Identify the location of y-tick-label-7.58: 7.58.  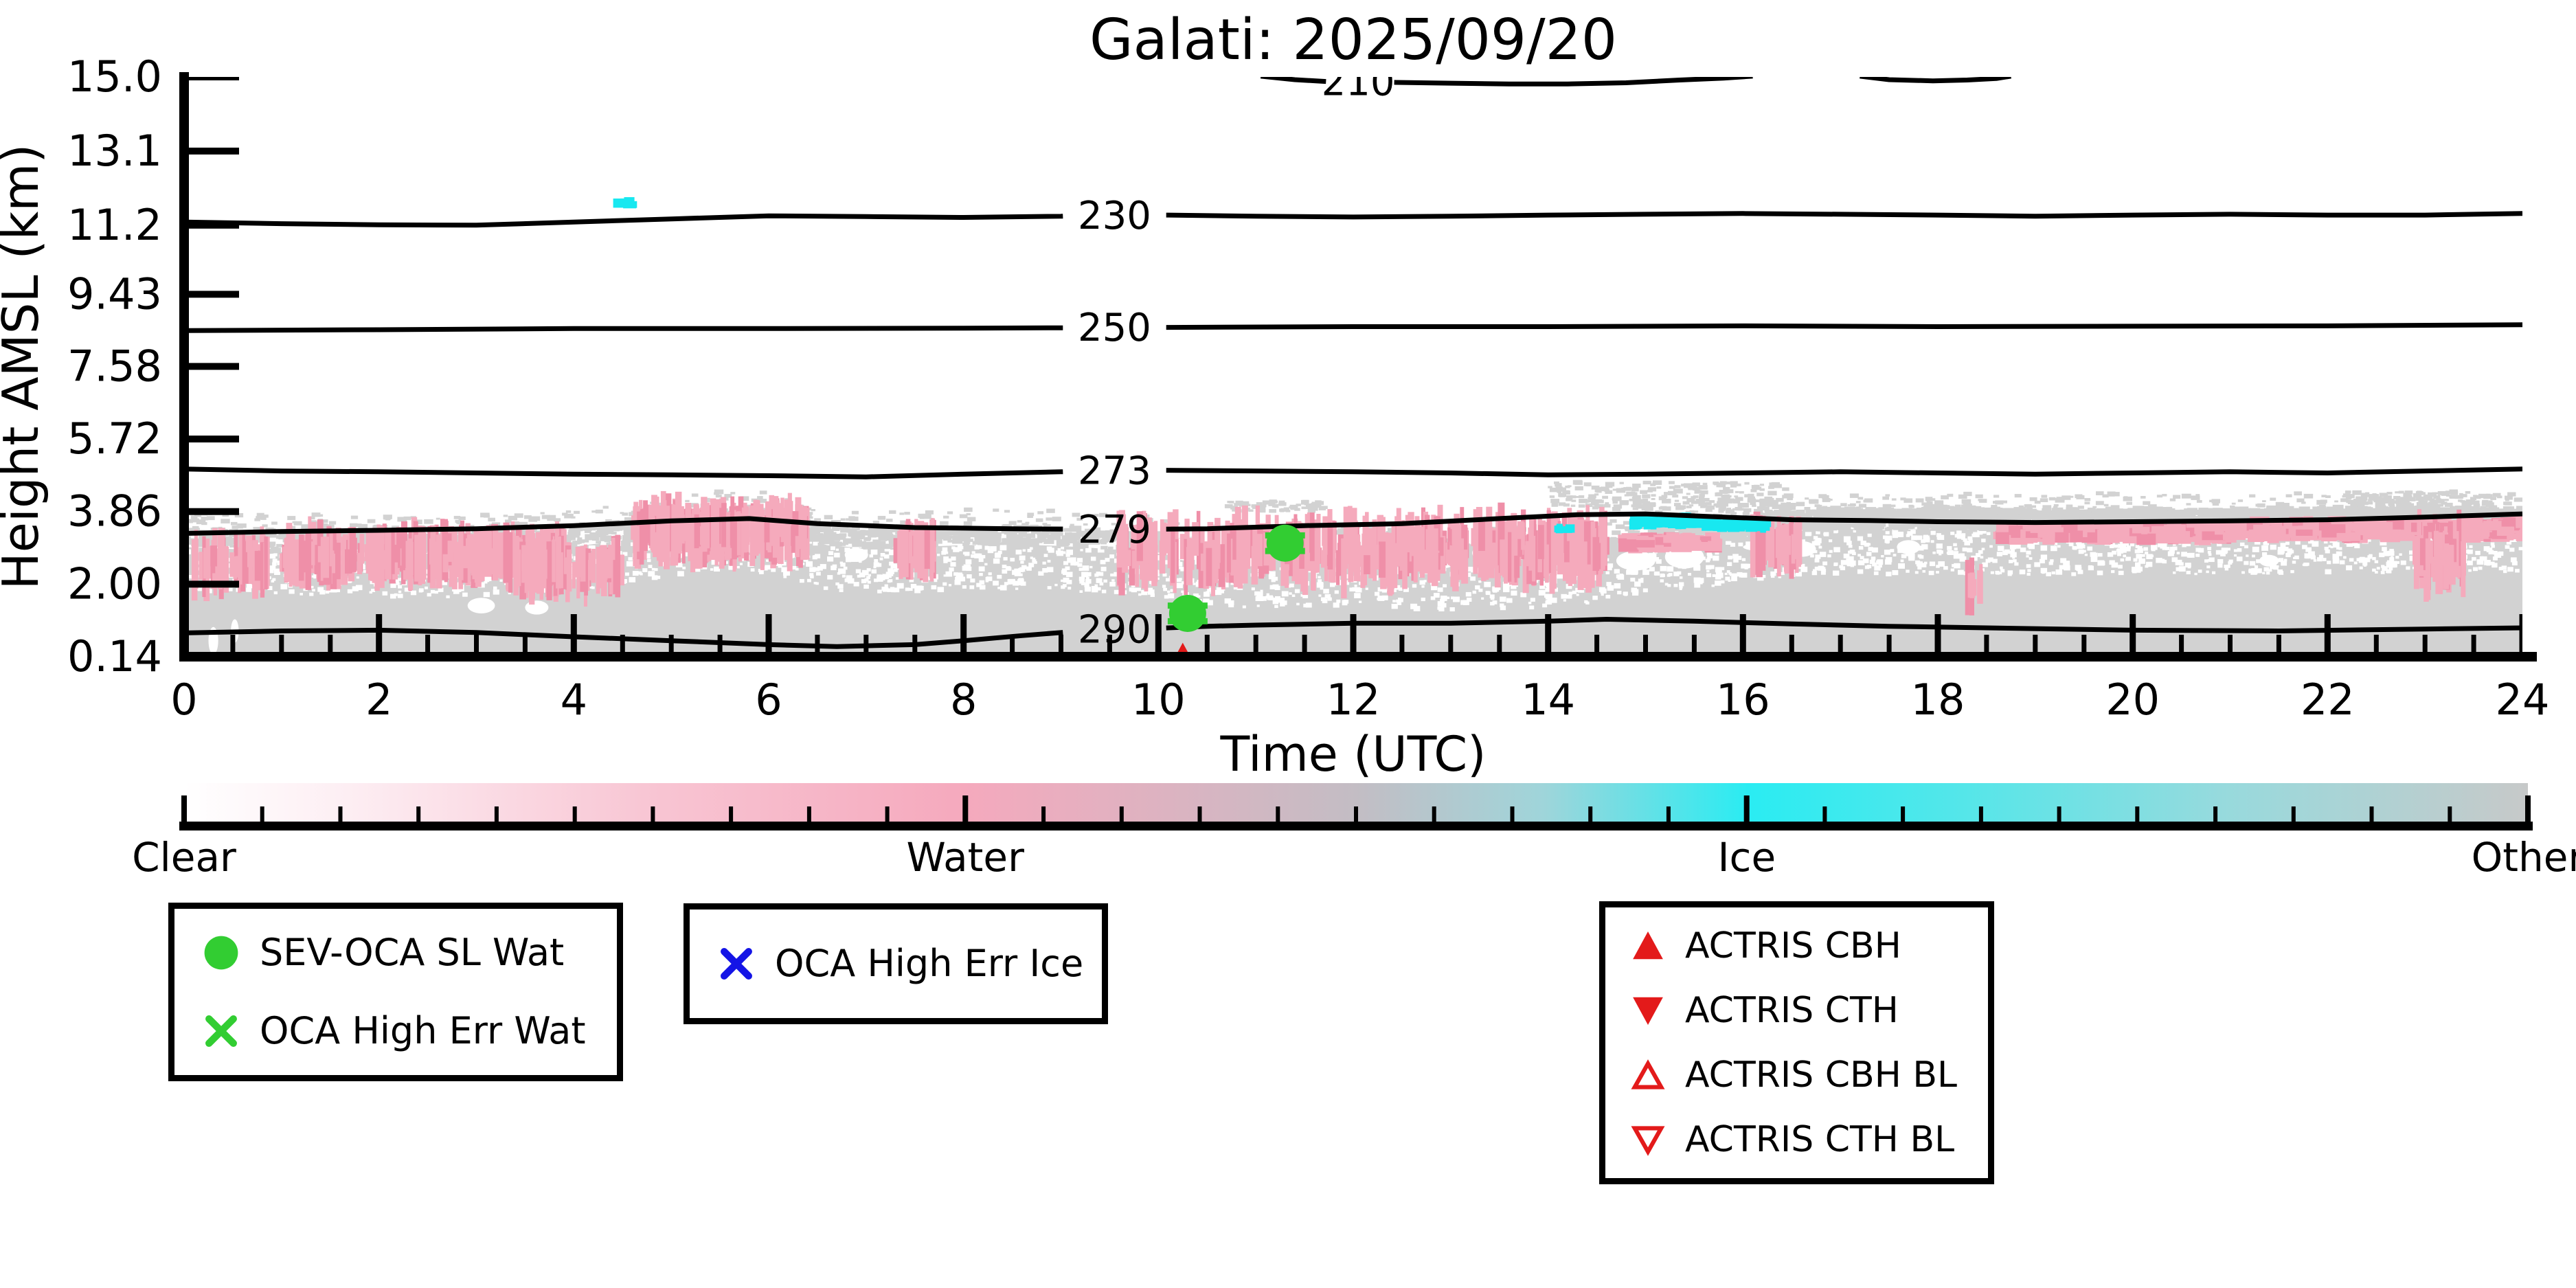
(114, 366).